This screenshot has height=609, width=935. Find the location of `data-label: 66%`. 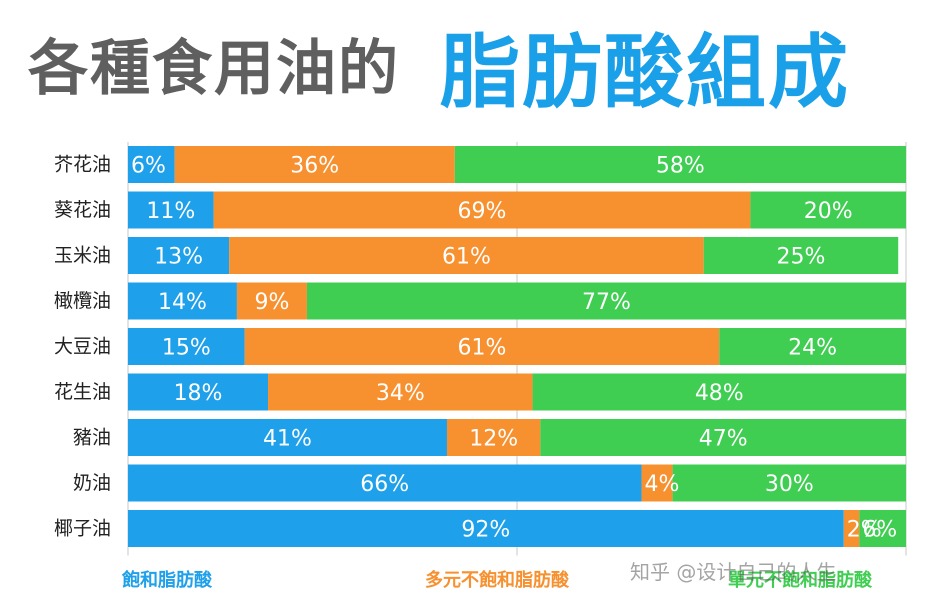

data-label: 66% is located at coordinates (384, 484).